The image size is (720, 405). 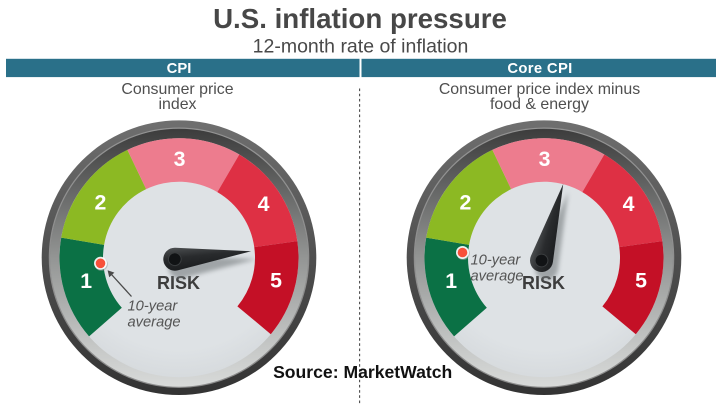 What do you see at coordinates (178, 104) in the screenshot?
I see `svg-text: index` at bounding box center [178, 104].